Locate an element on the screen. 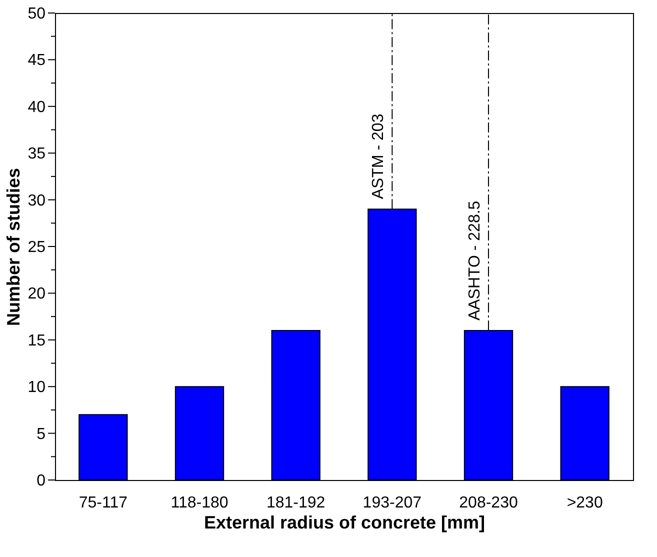 The height and width of the screenshot is (557, 657). y-tick-label: 50 is located at coordinates (37, 14).